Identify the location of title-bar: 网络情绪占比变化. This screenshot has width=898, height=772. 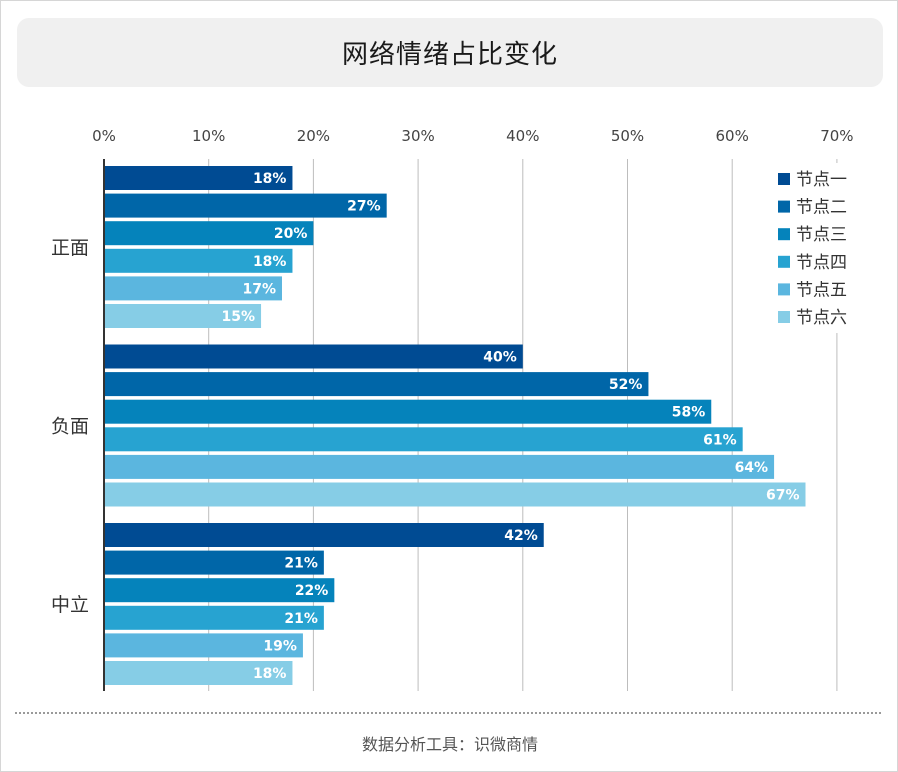
(450, 52).